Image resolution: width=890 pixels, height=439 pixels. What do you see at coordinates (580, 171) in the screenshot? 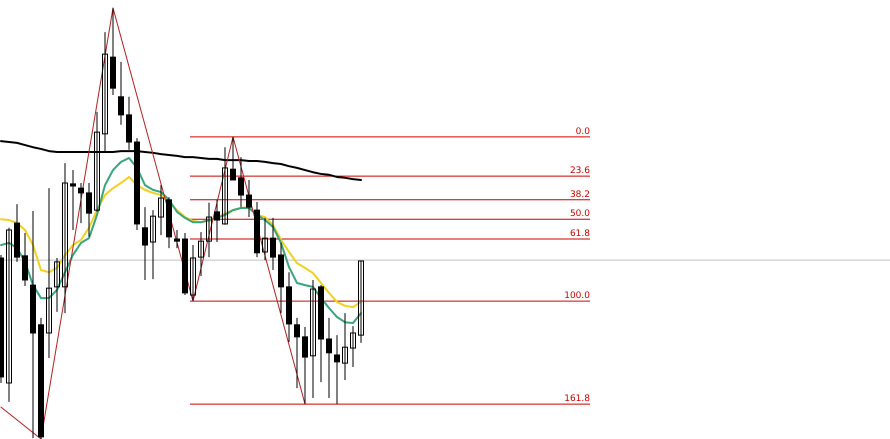
I see `annotation: 23.6` at bounding box center [580, 171].